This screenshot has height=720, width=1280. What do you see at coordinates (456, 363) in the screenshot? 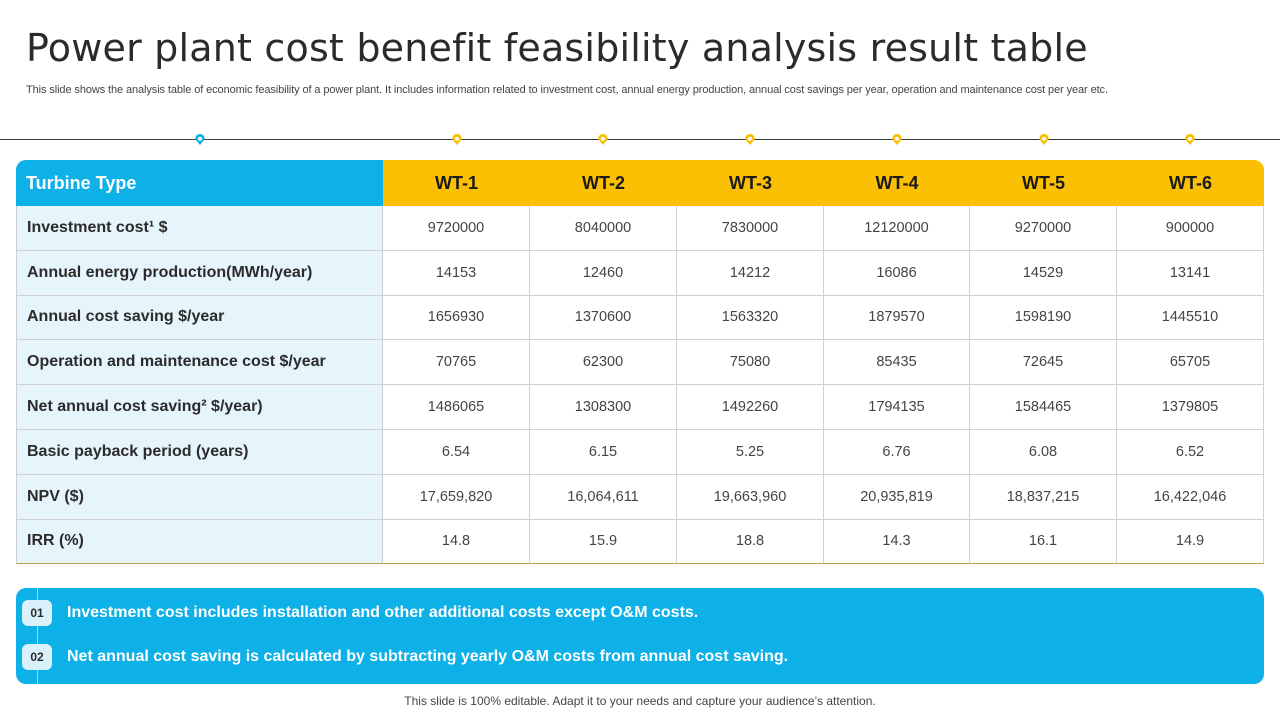
I see `table-cell: 70765` at bounding box center [456, 363].